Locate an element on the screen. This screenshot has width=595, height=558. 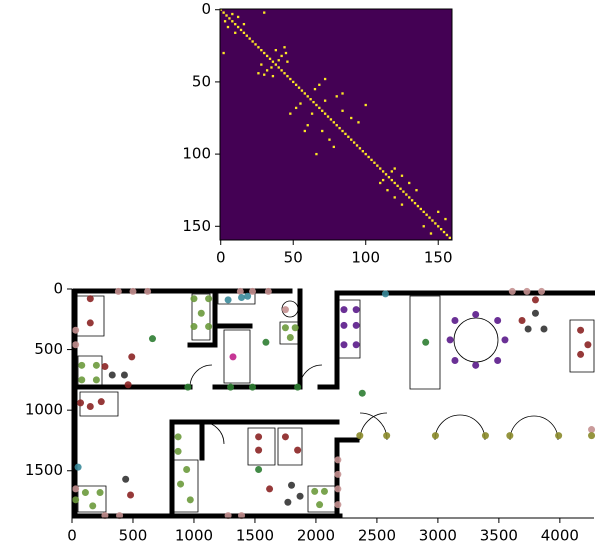
x-tick-label: 50 is located at coordinates (293, 258).